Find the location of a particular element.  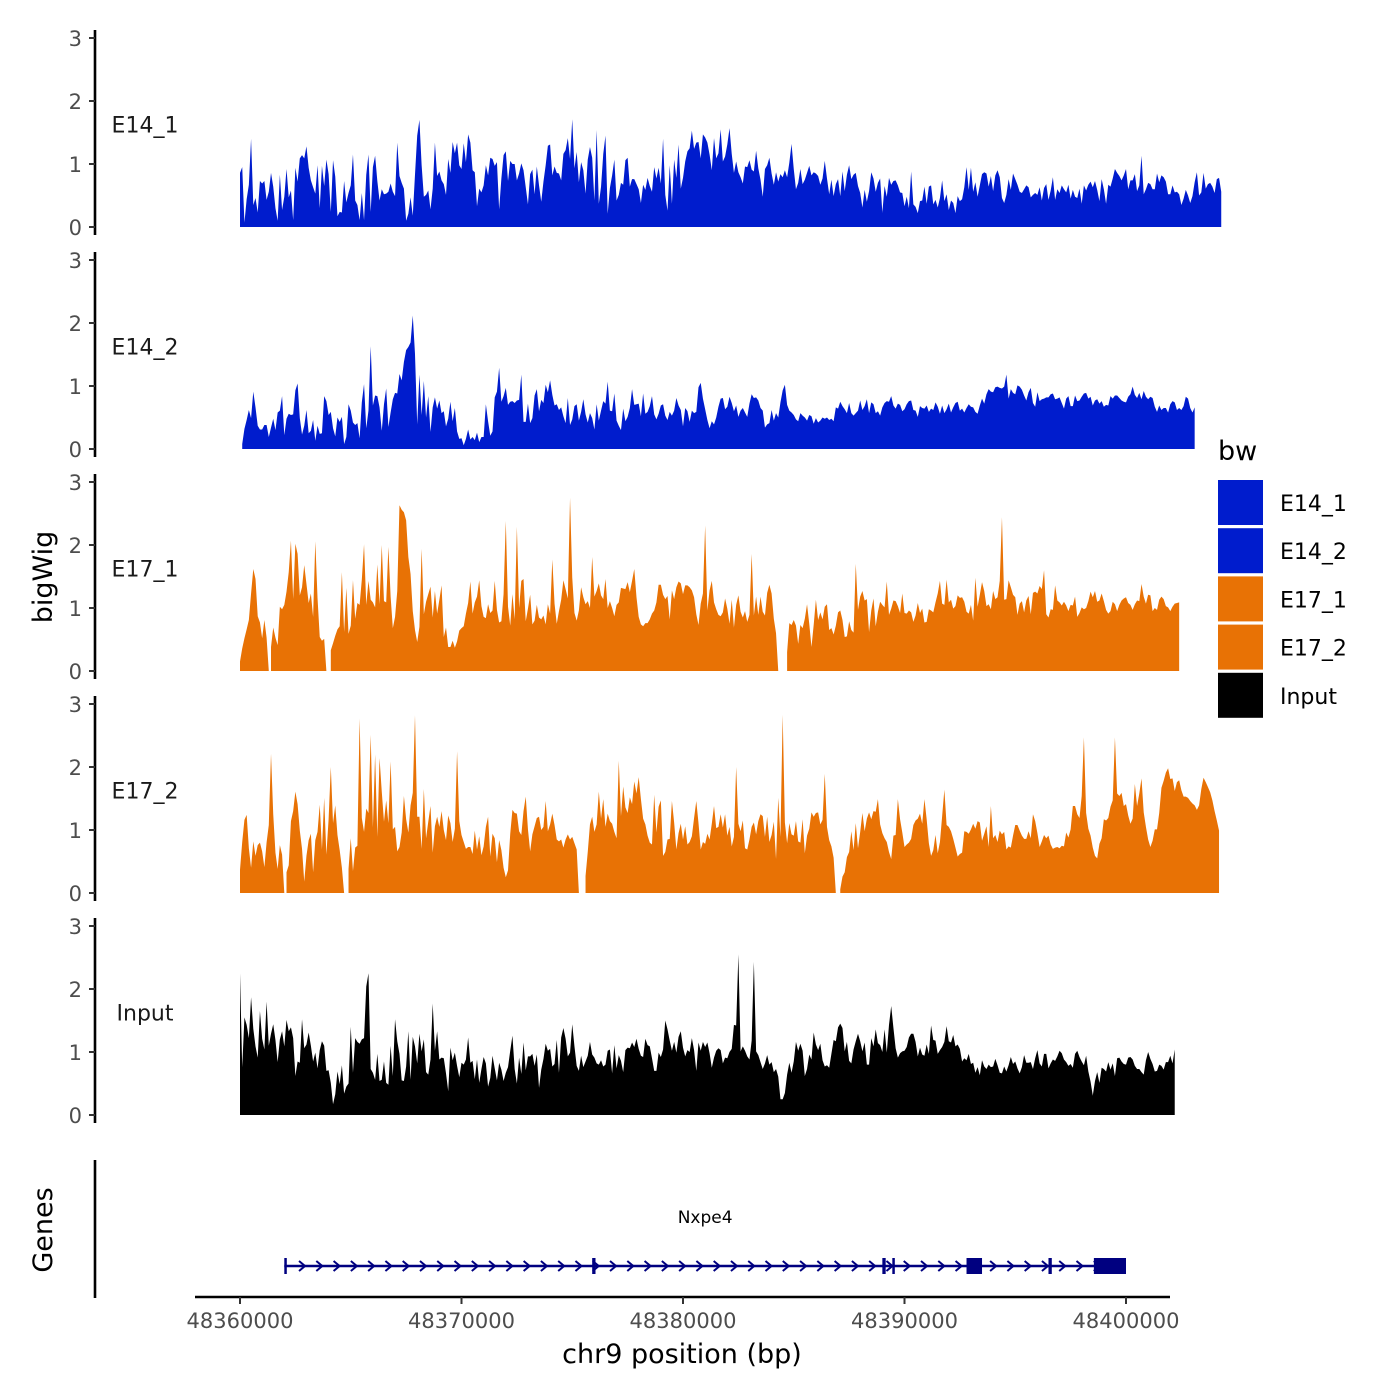

x-tick-label: 48370000 is located at coordinates (461, 1321).